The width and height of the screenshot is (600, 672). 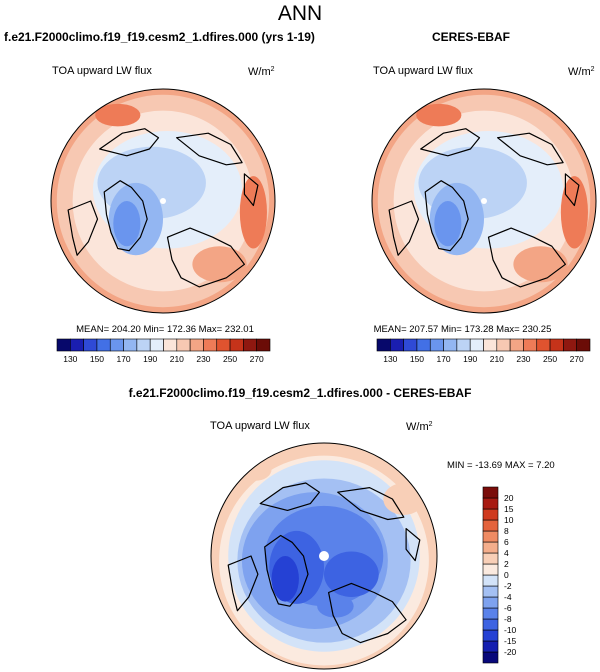 What do you see at coordinates (506, 553) in the screenshot?
I see `colorbar-tick-label: 4` at bounding box center [506, 553].